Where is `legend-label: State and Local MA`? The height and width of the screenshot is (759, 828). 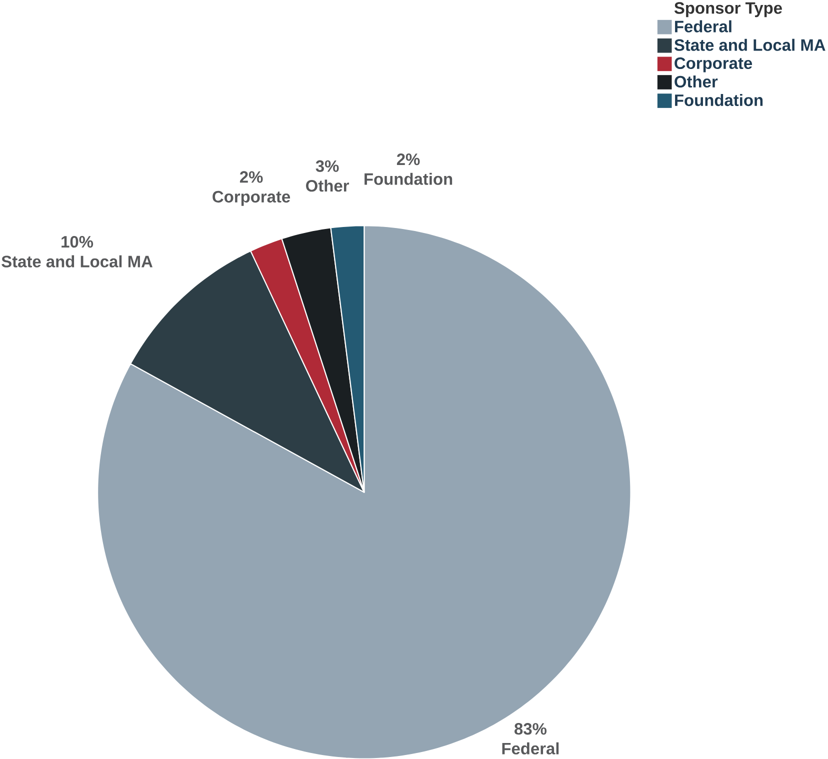 legend-label: State and Local MA is located at coordinates (750, 44).